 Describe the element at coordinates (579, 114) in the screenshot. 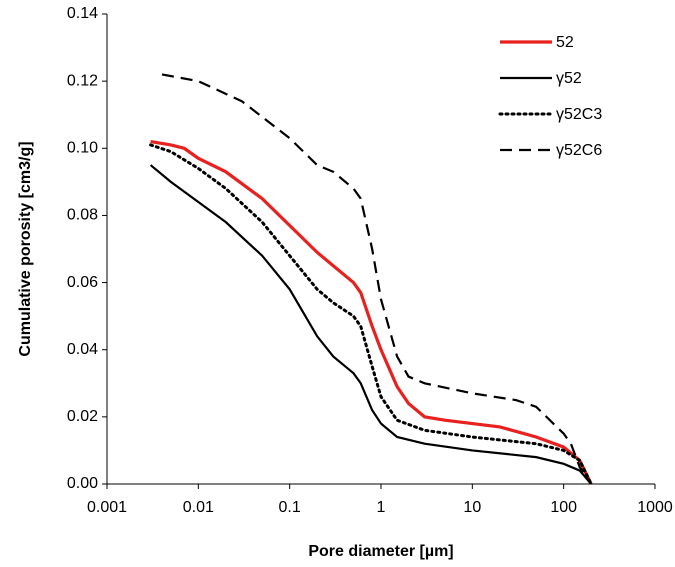

I see `legend-label: γ52C3` at that location.